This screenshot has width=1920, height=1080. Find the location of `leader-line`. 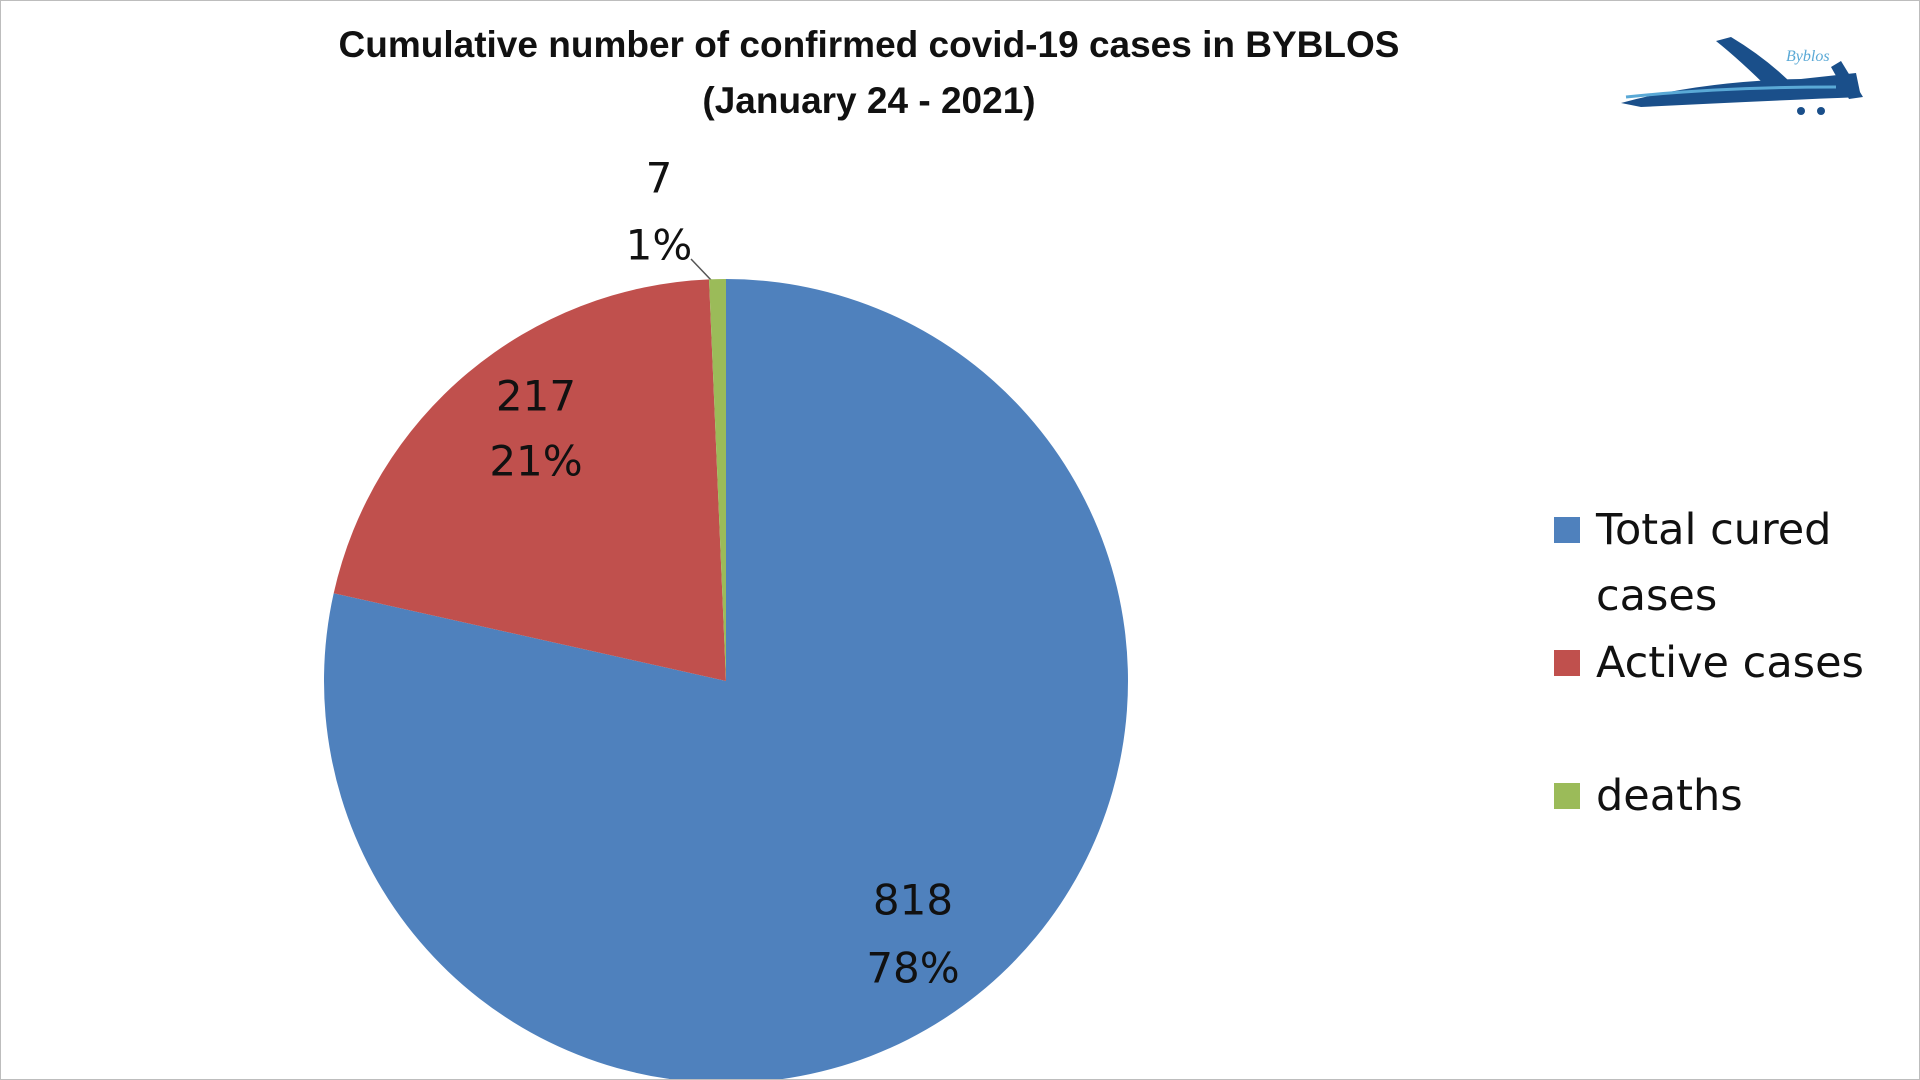

leader-line is located at coordinates (701, 269).